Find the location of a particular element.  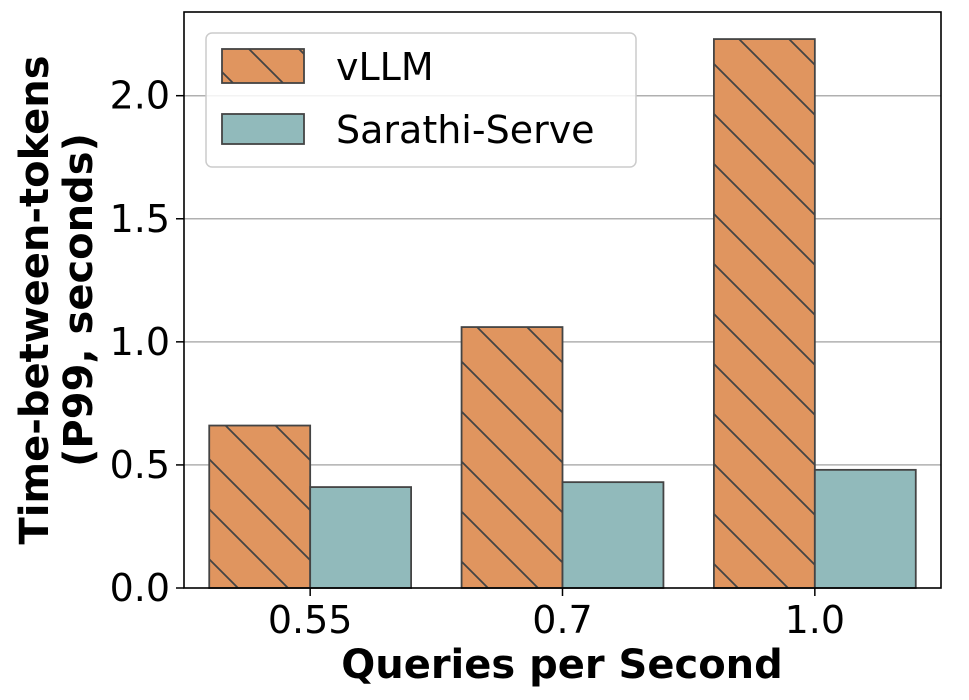

x-tick-label: 1.0 is located at coordinates (815, 620).